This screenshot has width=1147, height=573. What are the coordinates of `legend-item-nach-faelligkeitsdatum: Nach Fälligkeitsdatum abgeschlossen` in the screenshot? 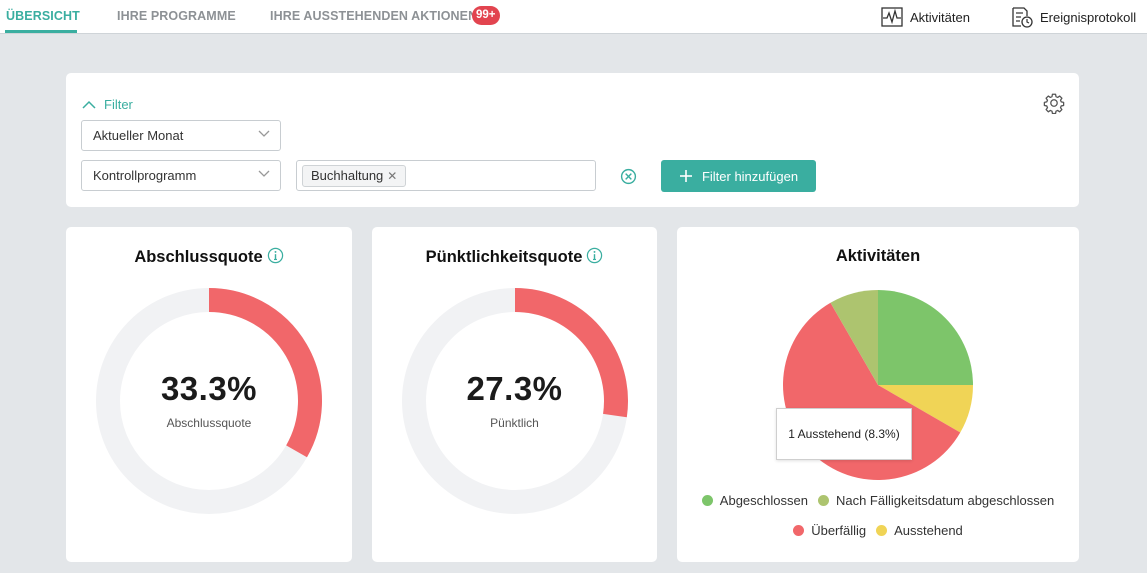 It's located at (936, 500).